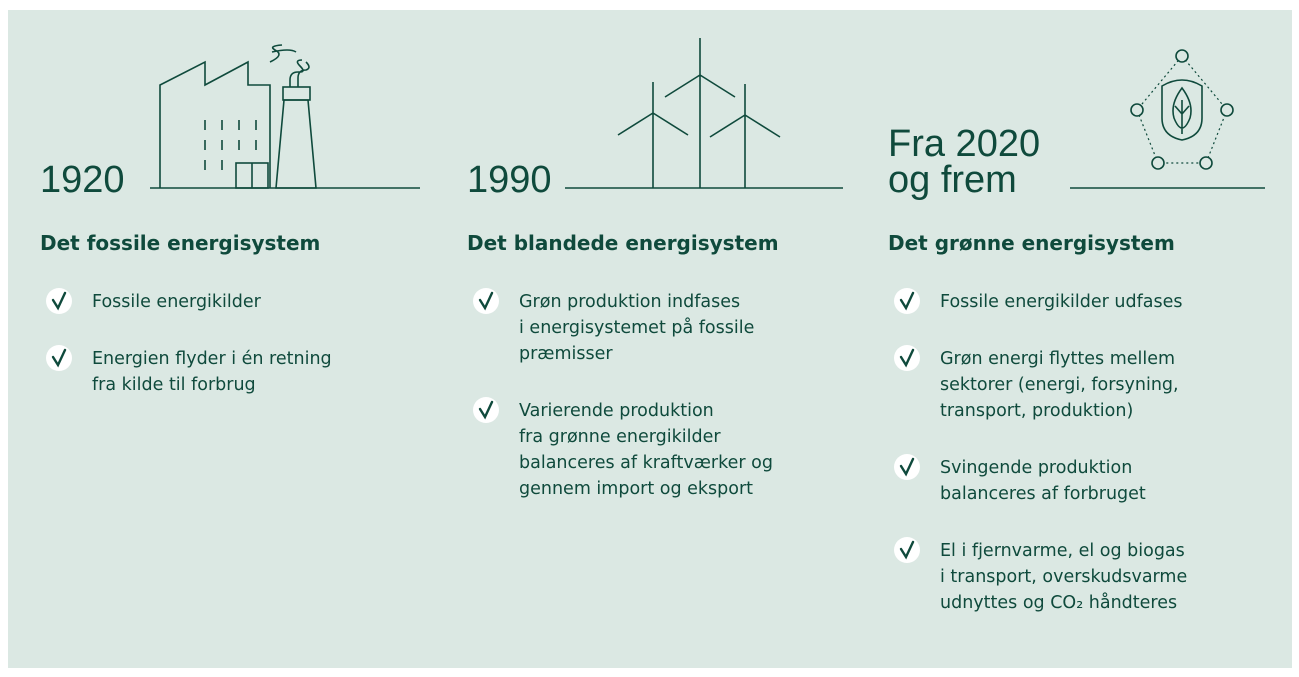 Image resolution: width=1299 pixels, height=677 pixels. I want to click on item-text: Fossile energikilder udfases, so click(1061, 302).